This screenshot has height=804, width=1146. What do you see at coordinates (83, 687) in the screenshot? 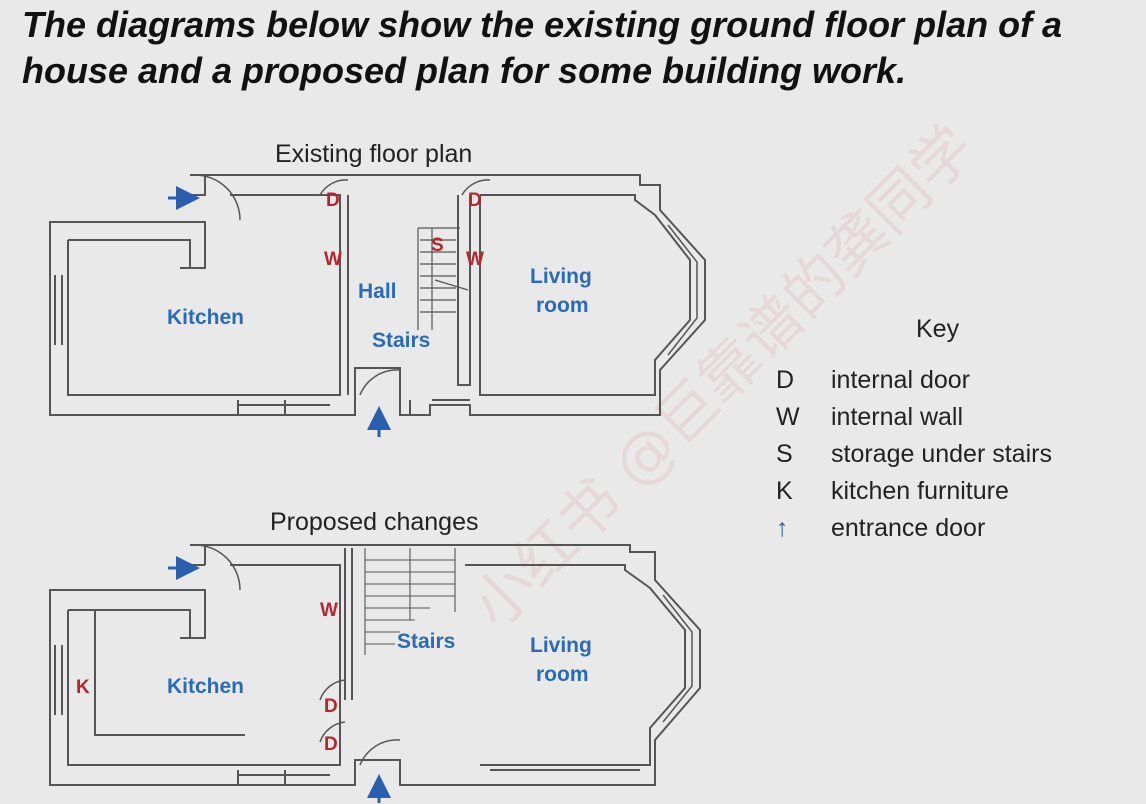
I see `proposed-kitchen-furniture-marker: K` at bounding box center [83, 687].